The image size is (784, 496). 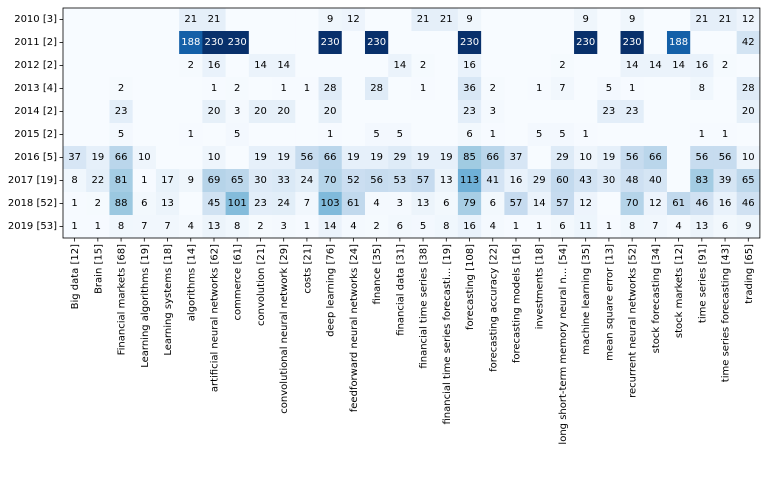 I want to click on cell-value-label: 113, so click(x=469, y=180).